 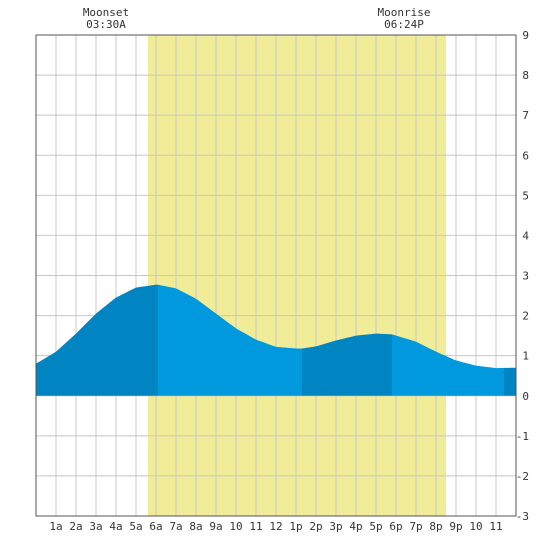 I want to click on y-tick-label: 3, so click(x=525, y=276).